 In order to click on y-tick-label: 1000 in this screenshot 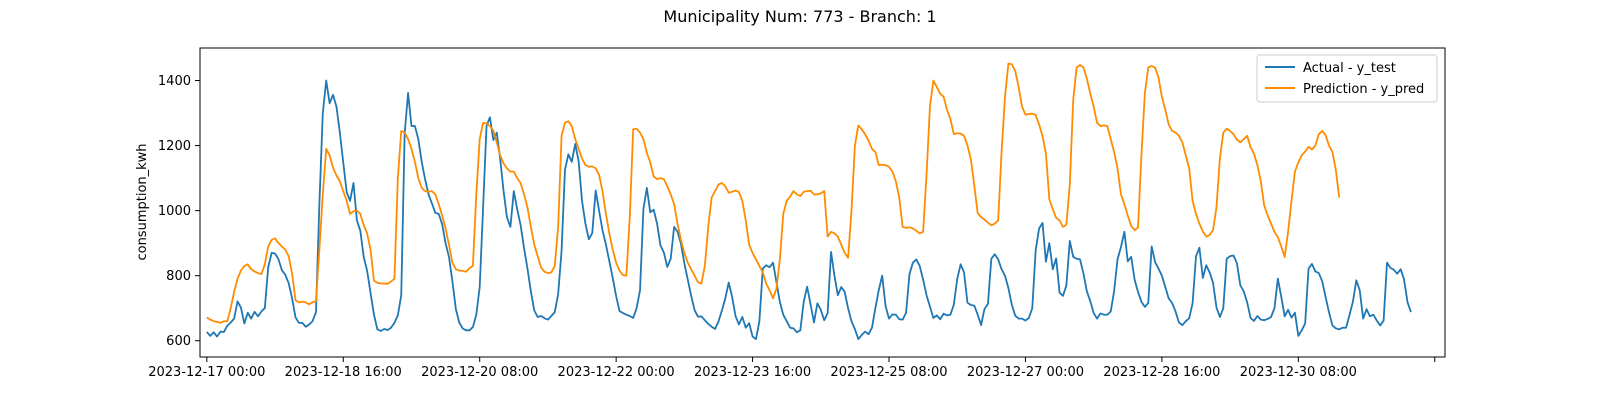, I will do `click(174, 211)`.